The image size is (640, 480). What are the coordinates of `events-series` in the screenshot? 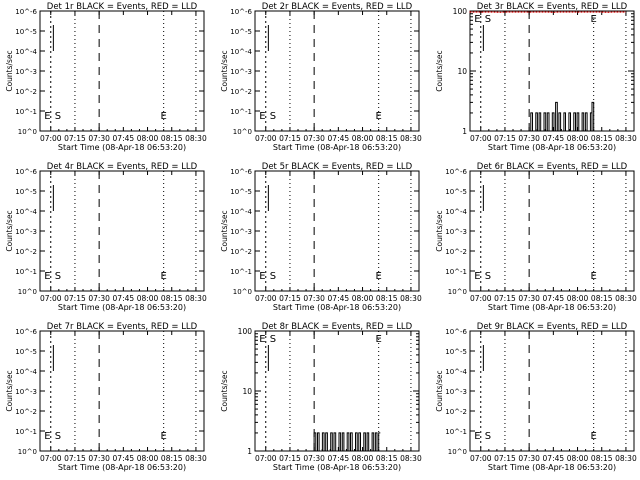 It's located at (562, 116).